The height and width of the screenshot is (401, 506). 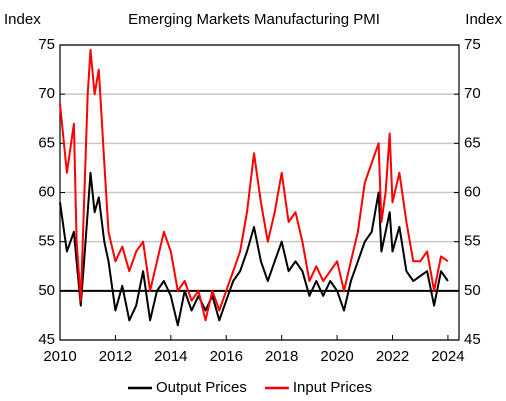 I want to click on x-tick-label: 2018, so click(x=281, y=356).